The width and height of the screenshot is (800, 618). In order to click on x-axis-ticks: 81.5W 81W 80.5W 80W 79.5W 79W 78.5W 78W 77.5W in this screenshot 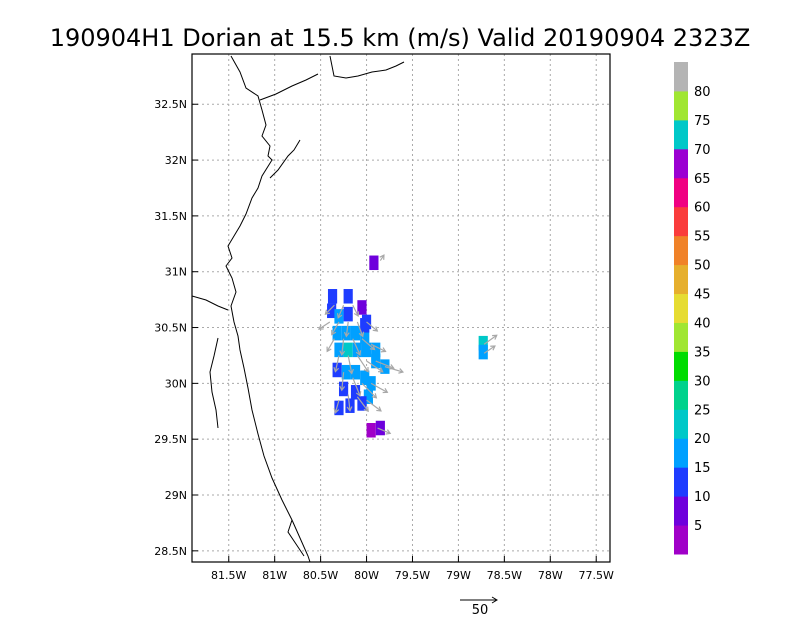, I will do `click(412, 569)`.